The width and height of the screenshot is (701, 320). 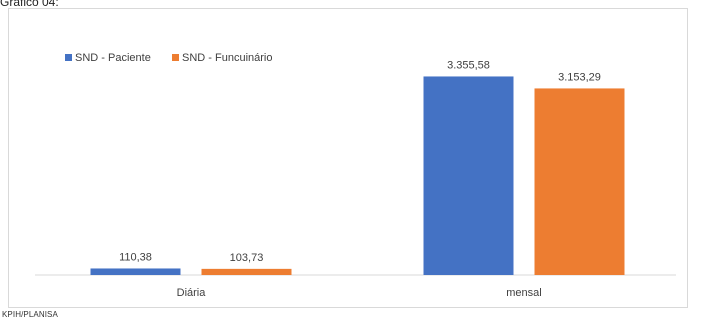 I want to click on category-label-diaria: Diária, so click(x=192, y=293).